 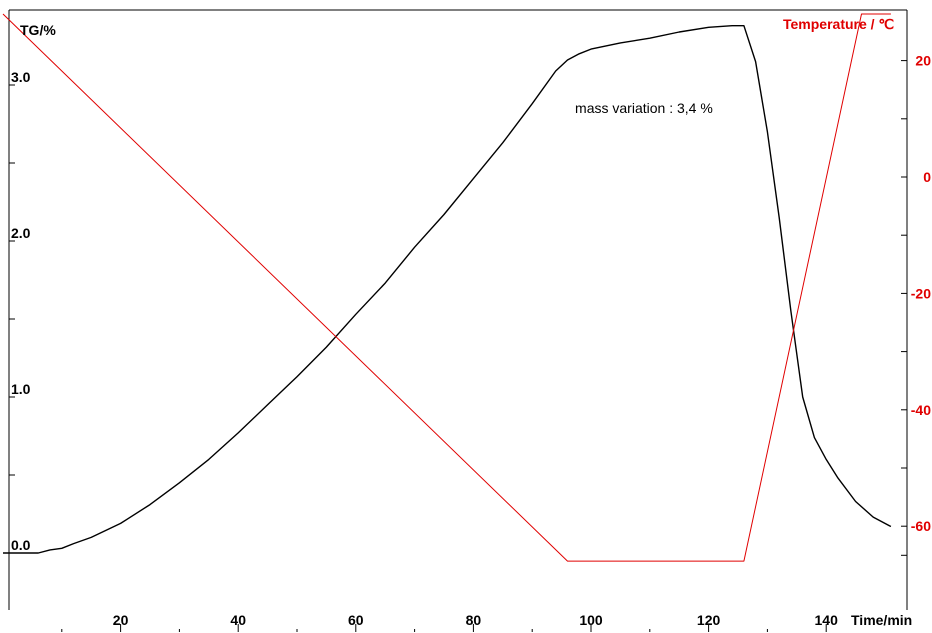 What do you see at coordinates (827, 620) in the screenshot?
I see `x-tick-label-6: 140` at bounding box center [827, 620].